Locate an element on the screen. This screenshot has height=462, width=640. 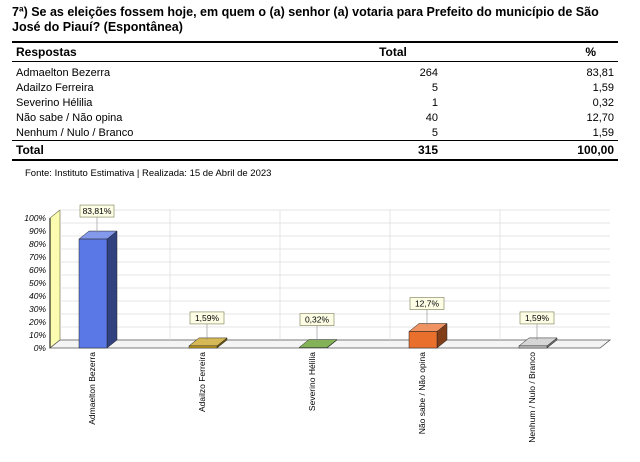
row-percent: 0,32 is located at coordinates (603, 102).